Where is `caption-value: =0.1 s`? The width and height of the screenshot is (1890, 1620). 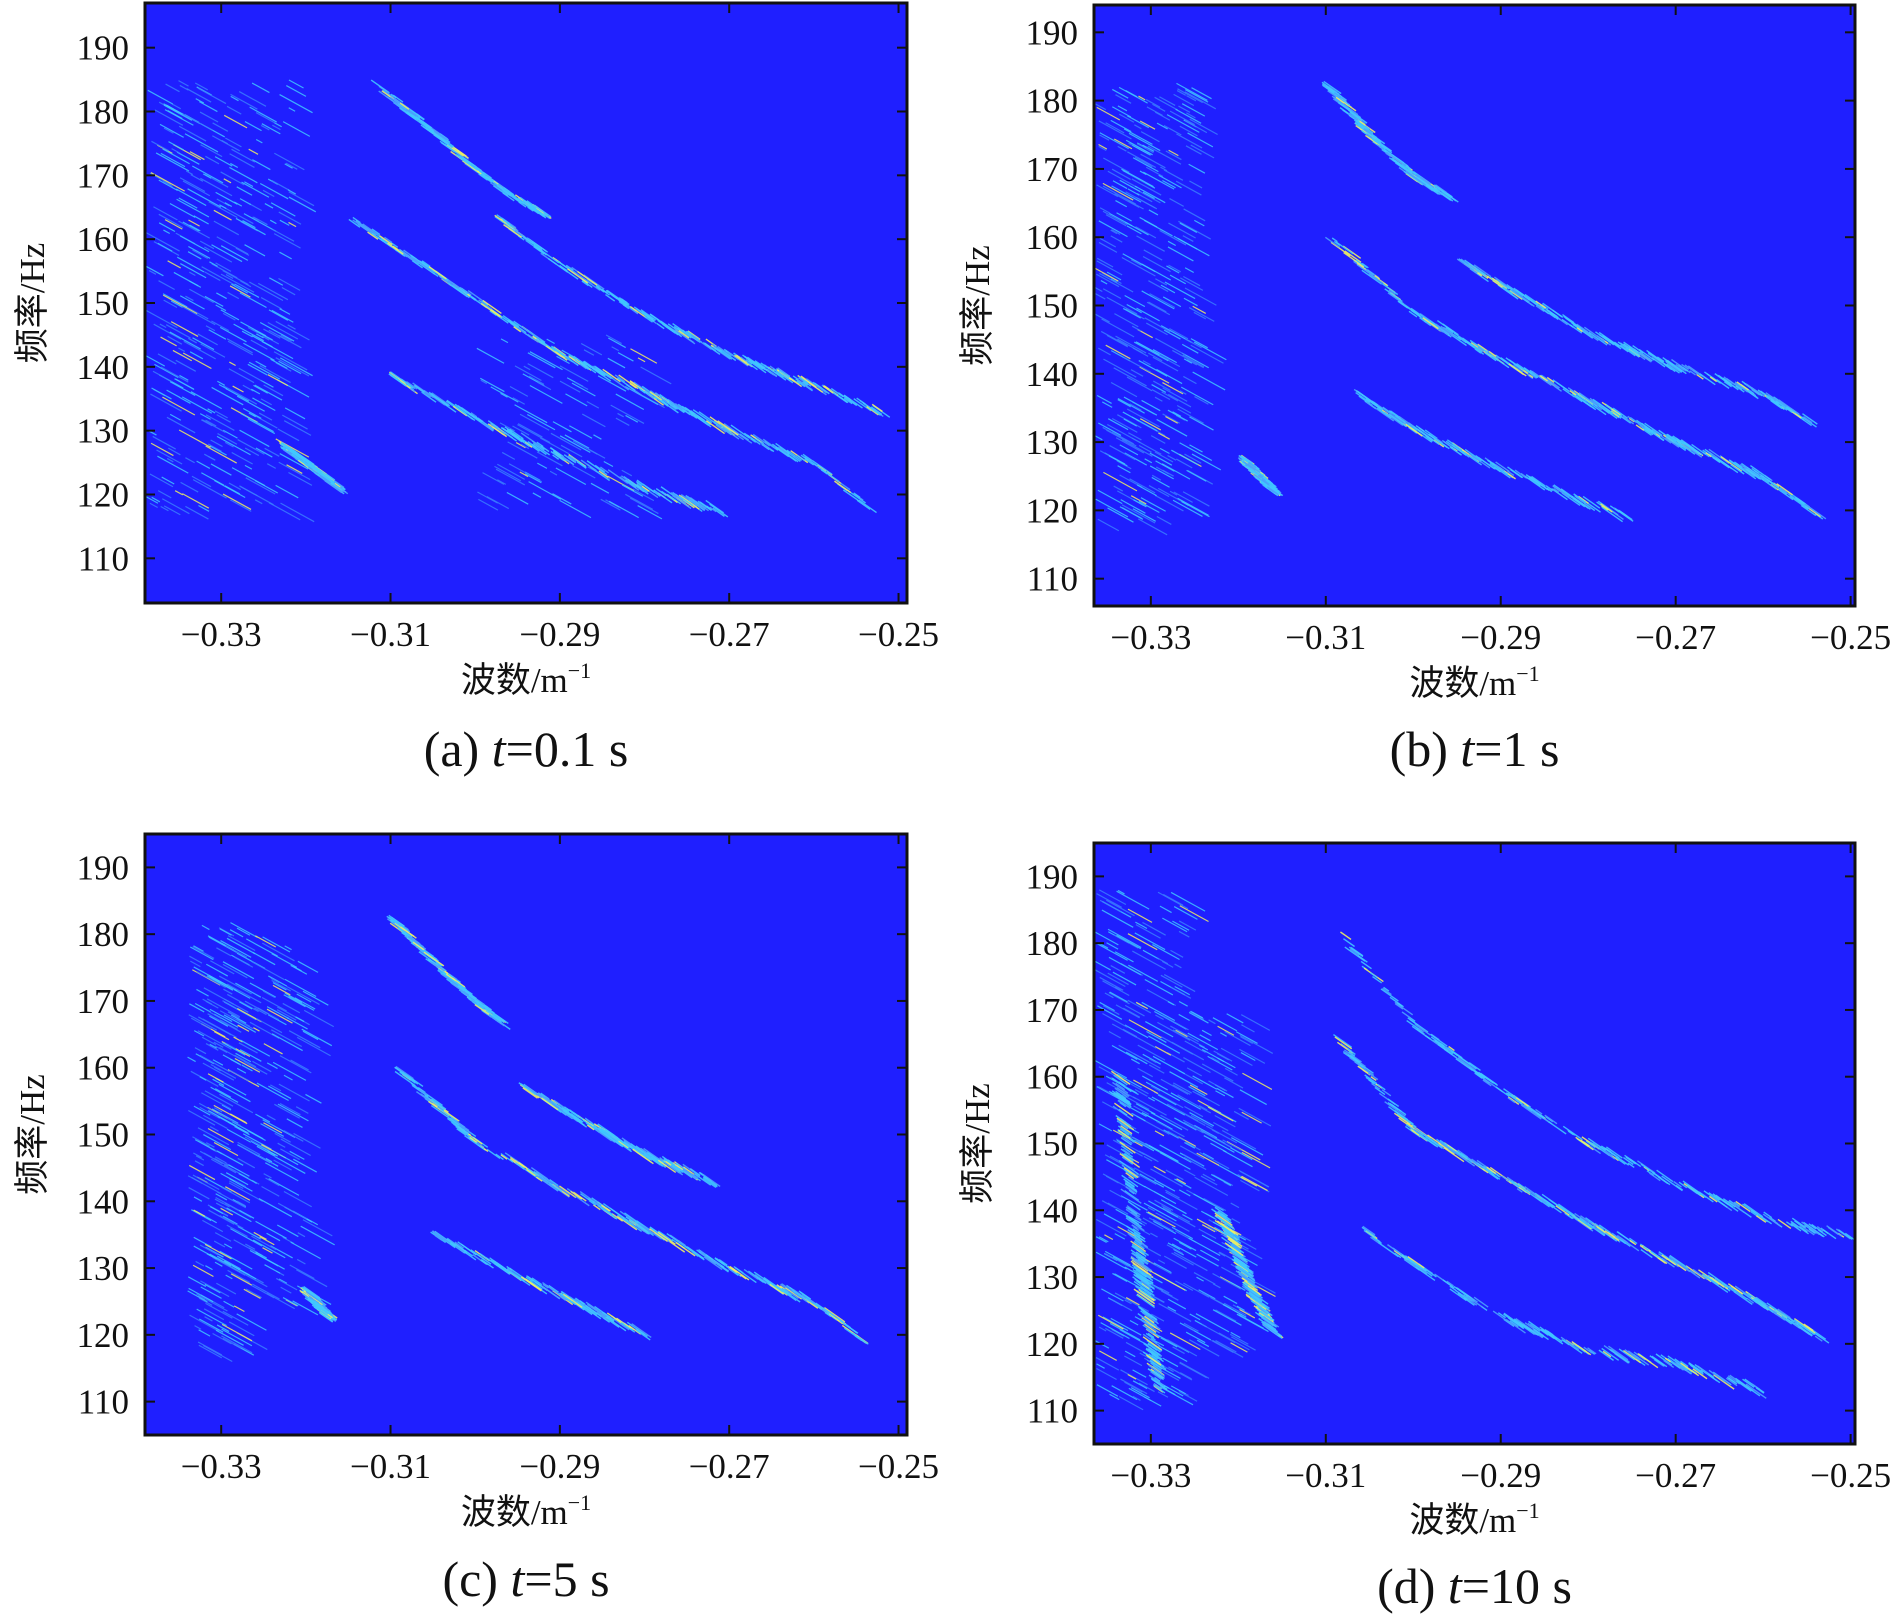 caption-value: =0.1 s is located at coordinates (567, 749).